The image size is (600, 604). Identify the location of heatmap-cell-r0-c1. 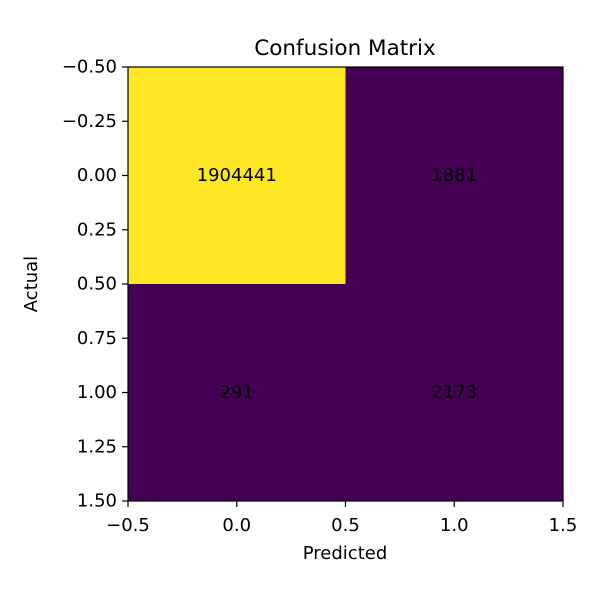
(454, 175).